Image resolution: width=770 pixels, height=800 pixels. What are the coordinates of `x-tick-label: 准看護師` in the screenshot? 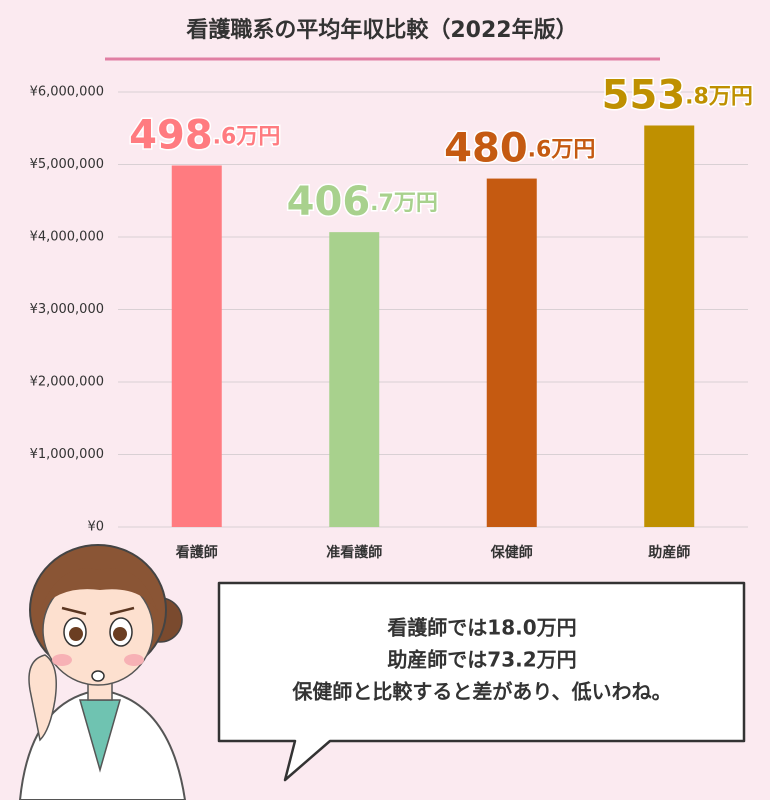 It's located at (354, 552).